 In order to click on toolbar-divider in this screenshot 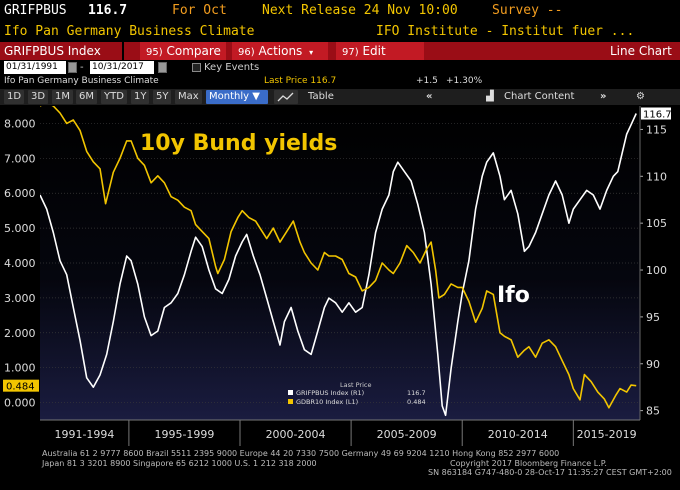, I will do `click(123, 51)`.